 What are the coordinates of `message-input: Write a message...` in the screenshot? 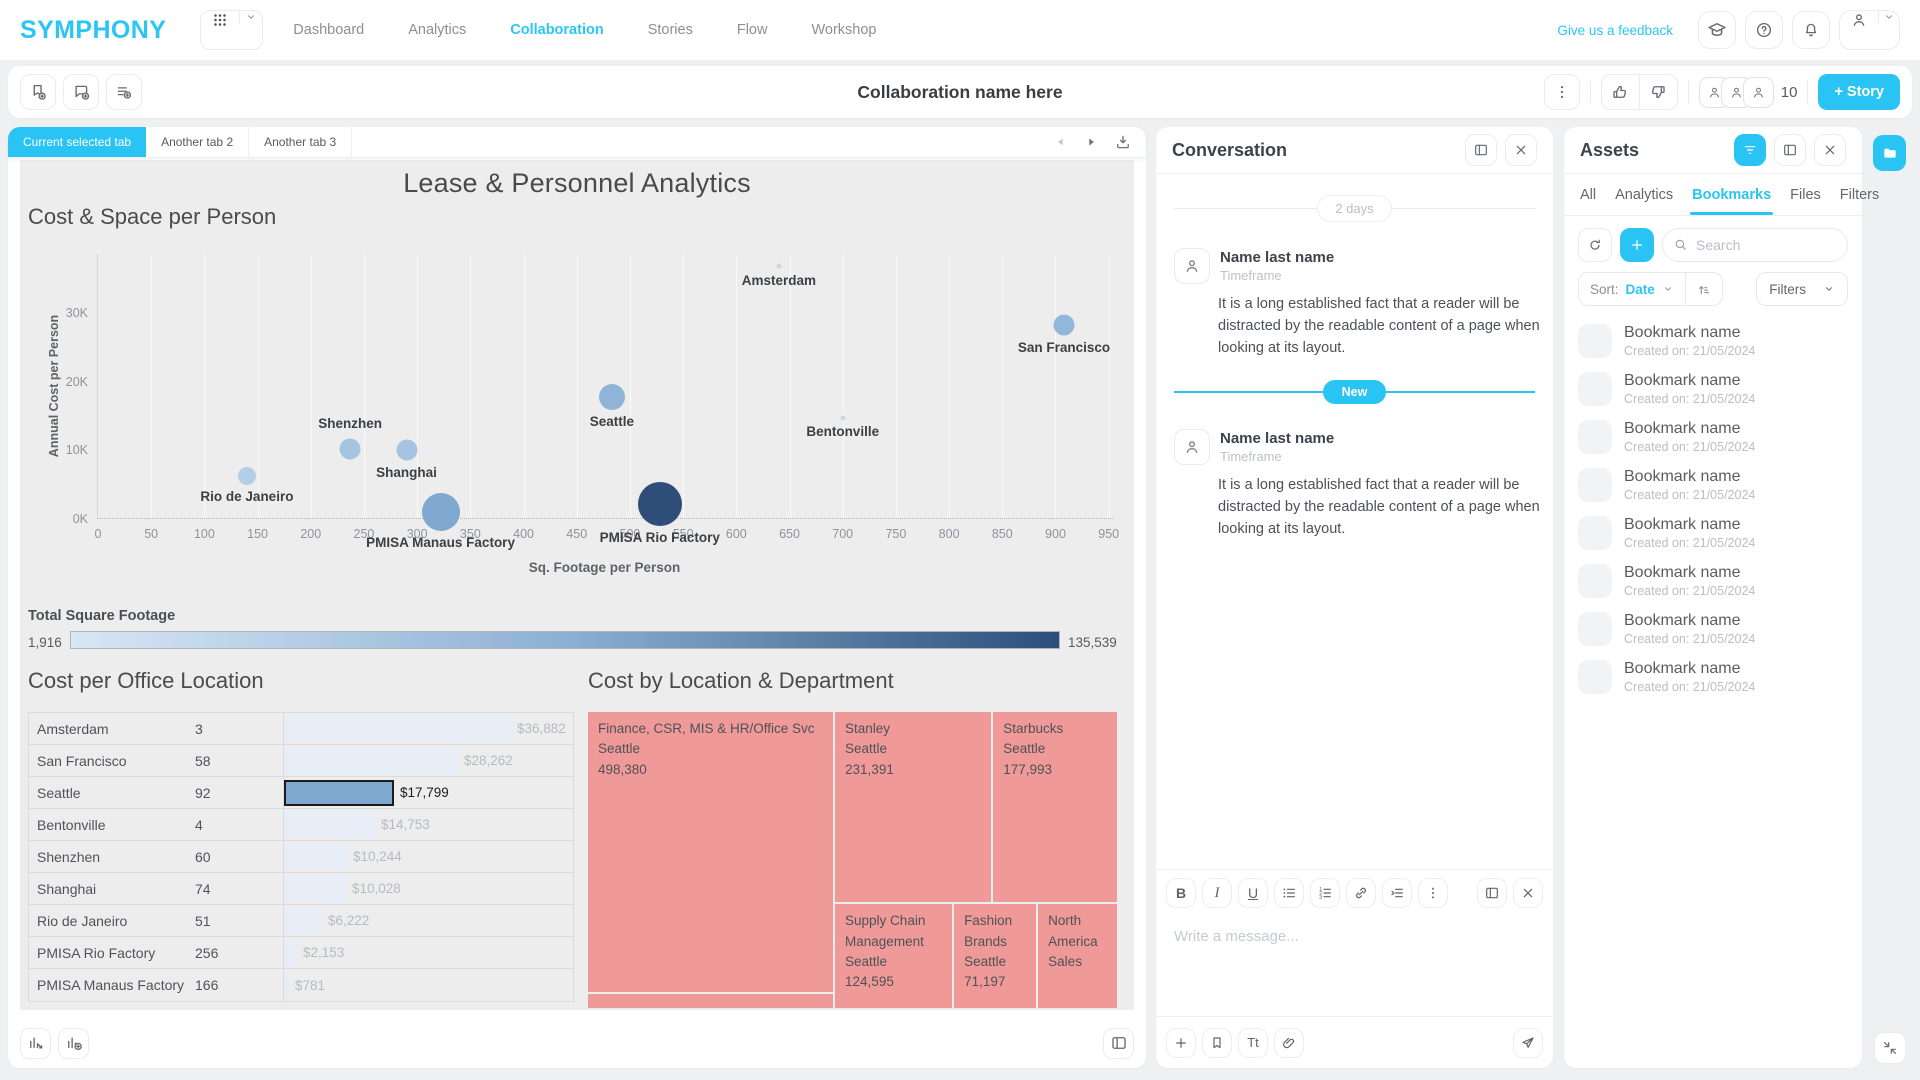 It's located at (1236, 936).